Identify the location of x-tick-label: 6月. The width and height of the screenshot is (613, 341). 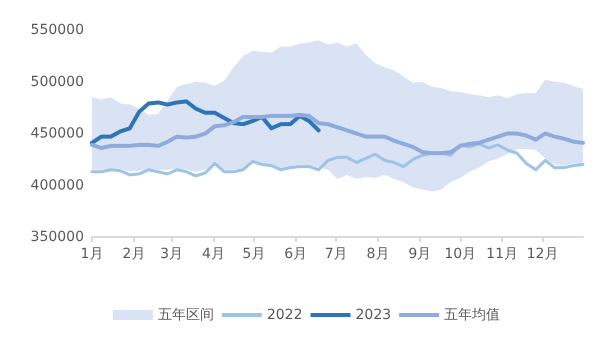
(296, 254).